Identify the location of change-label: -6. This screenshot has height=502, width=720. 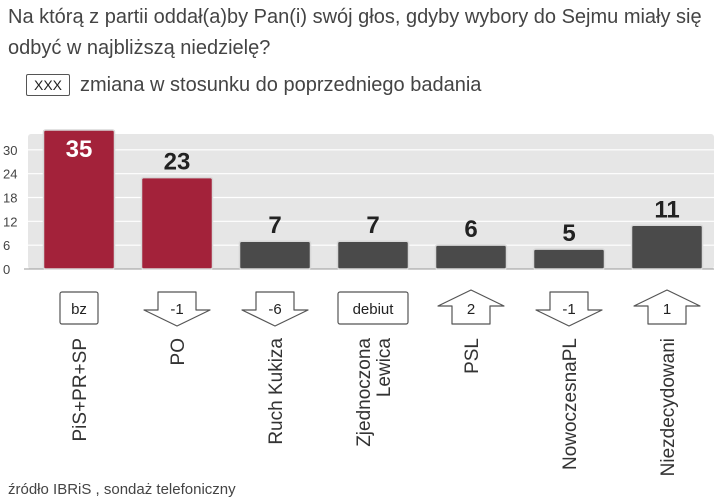
(274, 309).